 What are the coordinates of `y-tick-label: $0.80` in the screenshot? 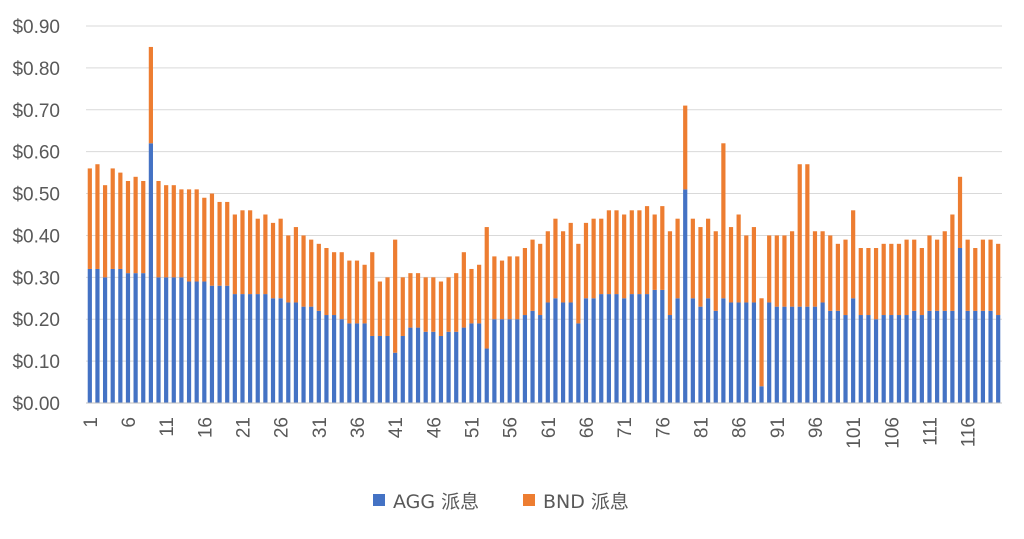 It's located at (36, 69).